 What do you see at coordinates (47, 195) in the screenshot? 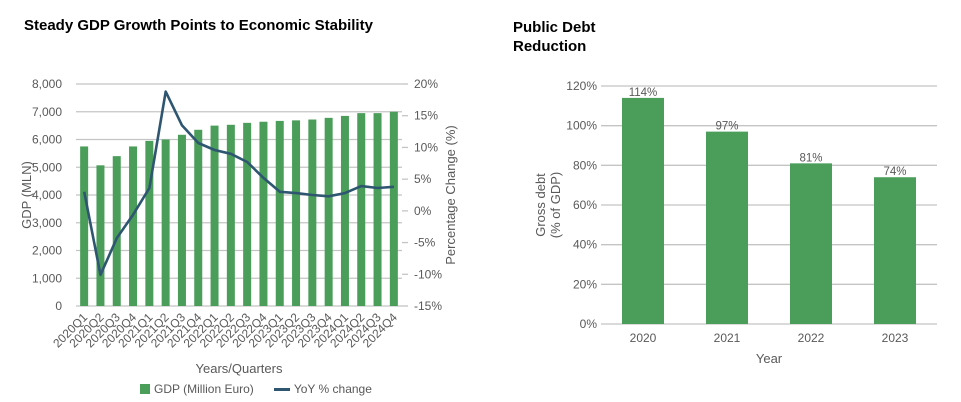
I see `gdp-y-tick-label: 4,000` at bounding box center [47, 195].